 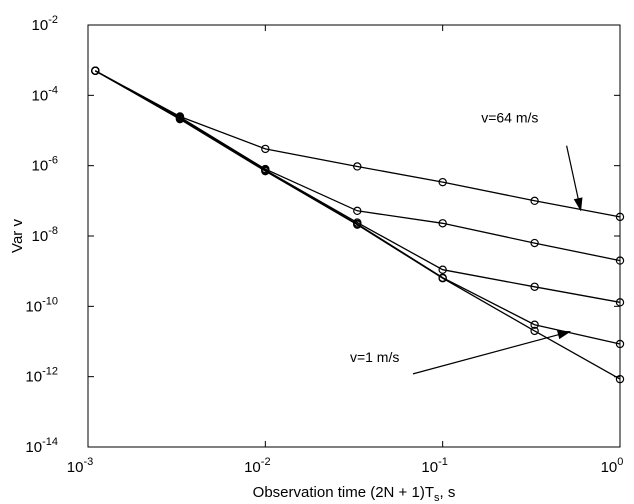 What do you see at coordinates (447, 492) in the screenshot?
I see `x-axis-label-tail: , s` at bounding box center [447, 492].